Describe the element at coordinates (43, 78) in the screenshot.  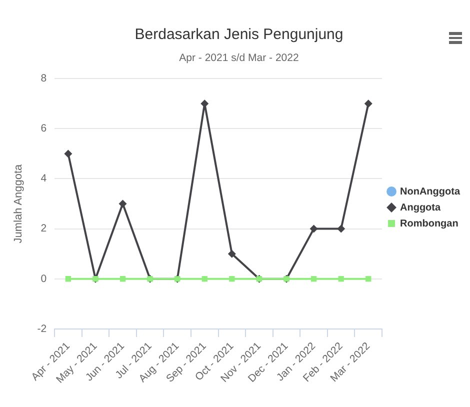
I see `y-tick-label: 8` at that location.